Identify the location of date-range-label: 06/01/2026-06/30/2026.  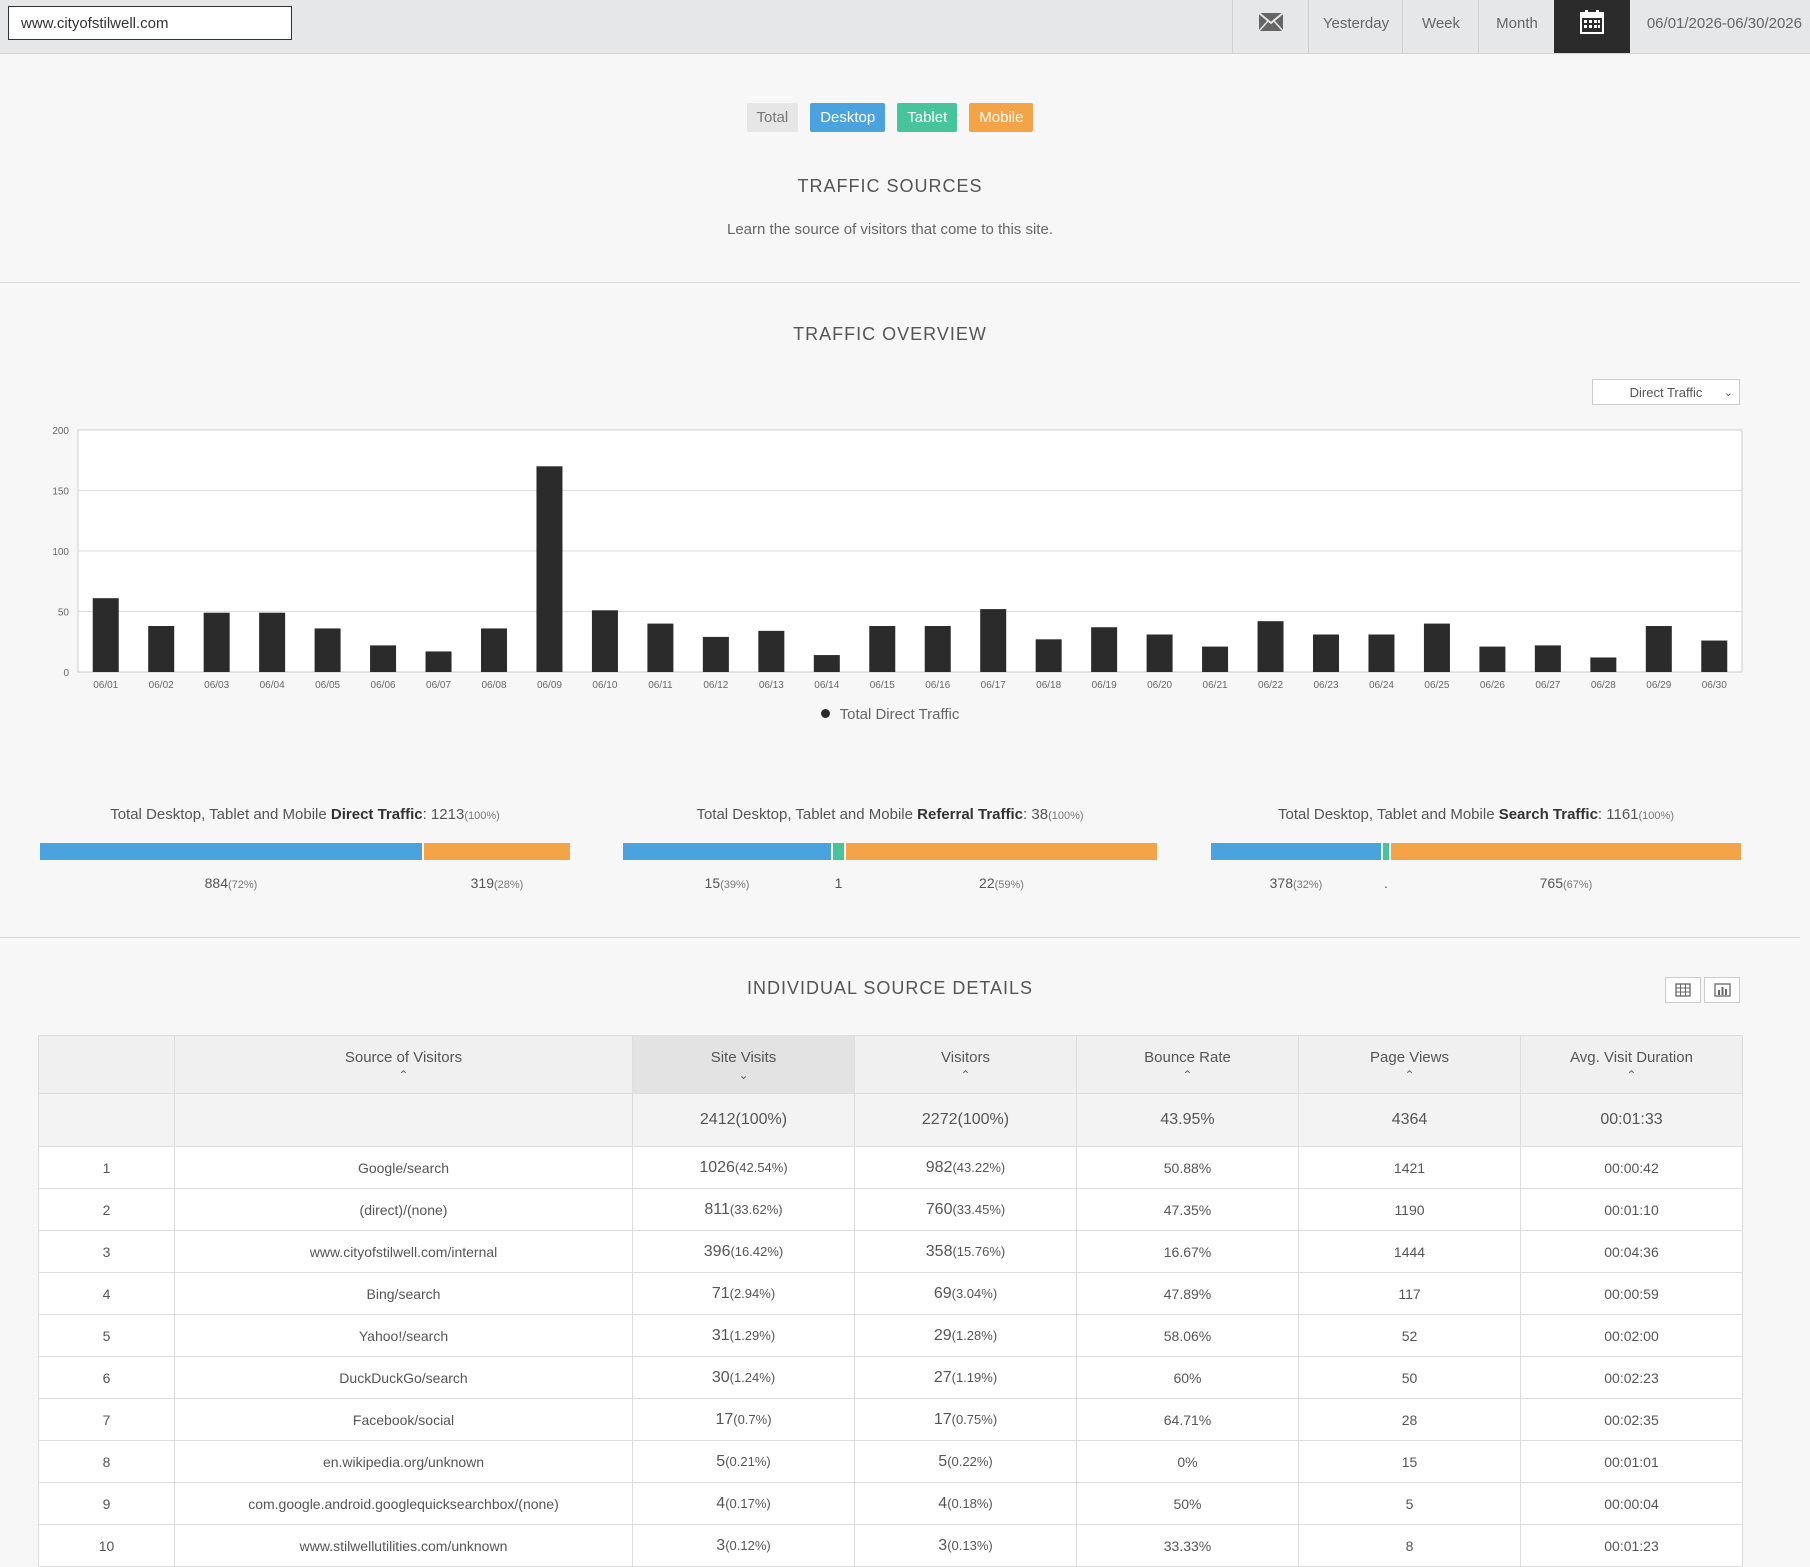
(1724, 23).